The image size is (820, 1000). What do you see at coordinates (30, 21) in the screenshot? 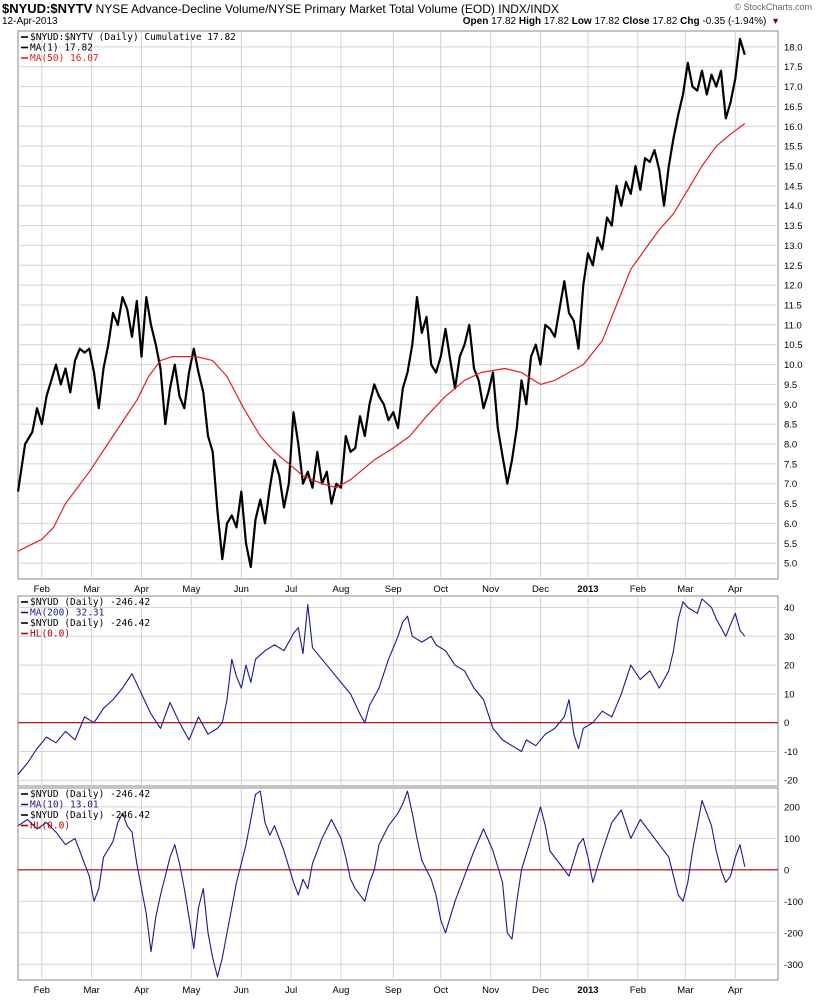
I see `date-label: 12-Apr-2013` at bounding box center [30, 21].